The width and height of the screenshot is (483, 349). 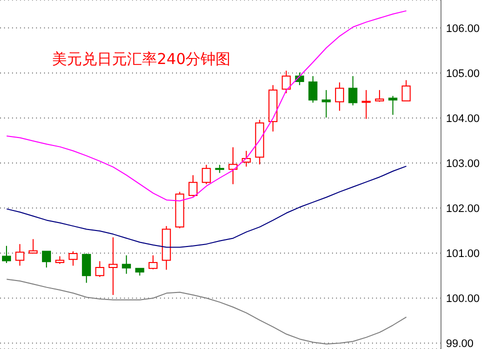 What do you see at coordinates (141, 59) in the screenshot?
I see `text: 美元兑日元汇率240分钟图` at bounding box center [141, 59].